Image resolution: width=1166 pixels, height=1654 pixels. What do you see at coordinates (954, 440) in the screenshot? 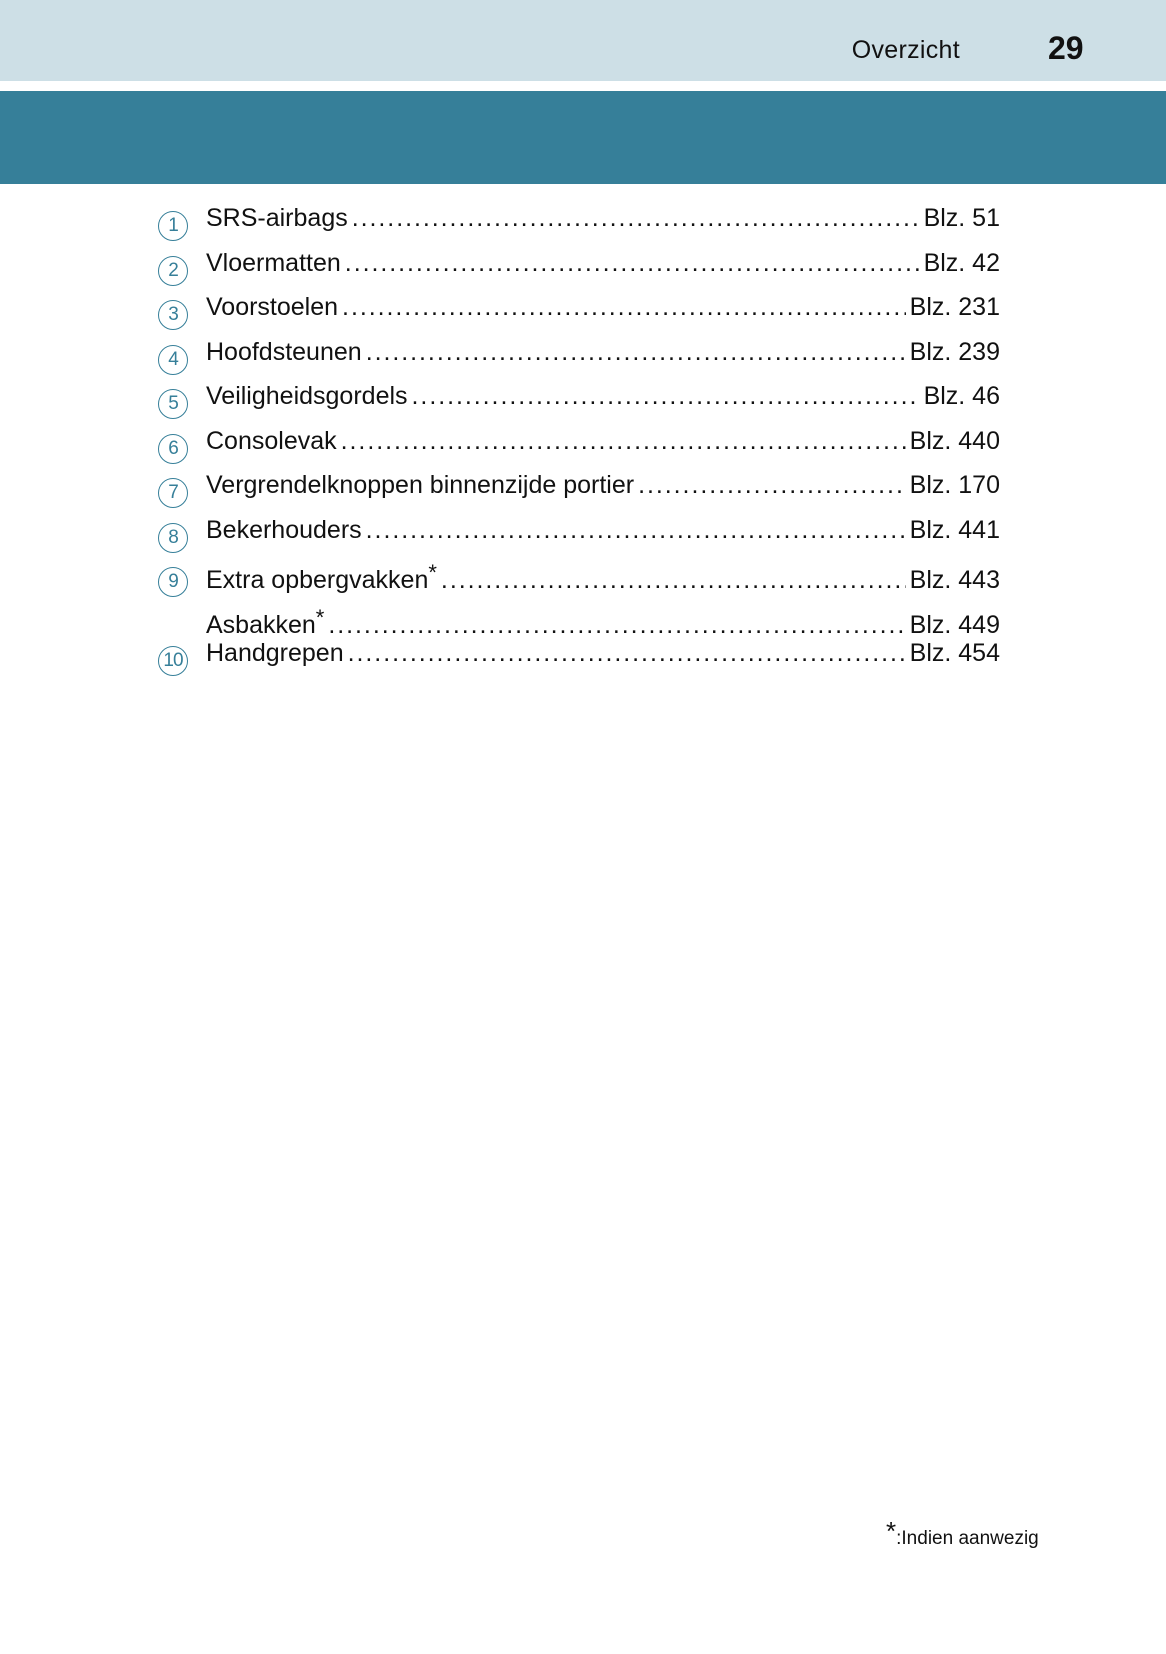
I see `page-reference: Blz. 440` at bounding box center [954, 440].